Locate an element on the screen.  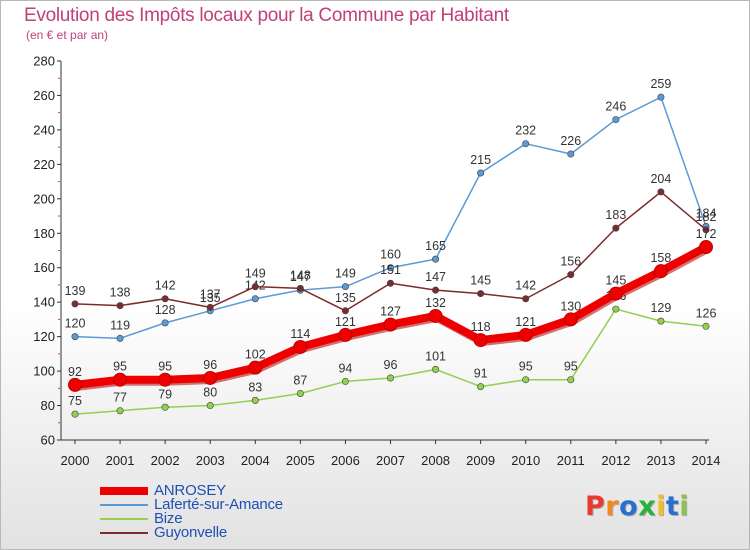
data-label: 149 is located at coordinates (255, 274).